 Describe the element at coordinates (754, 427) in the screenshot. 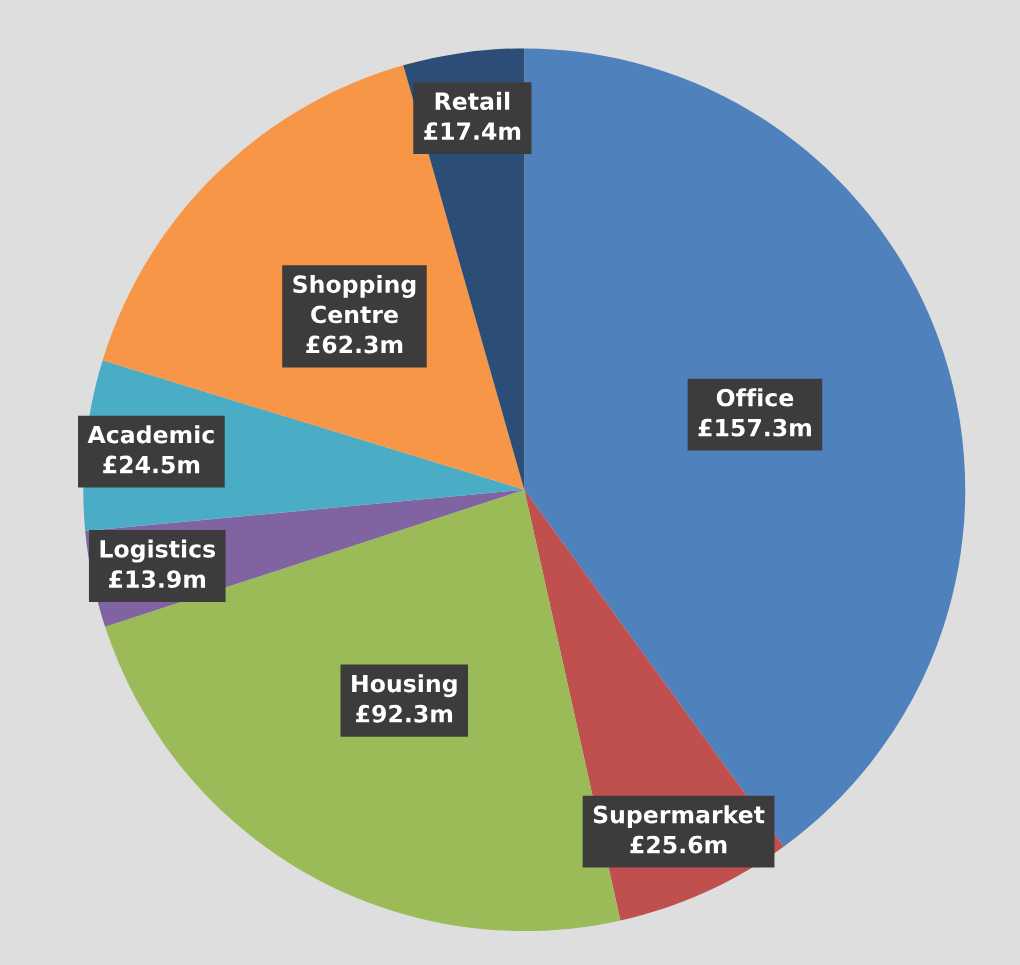

I see `data-label: £157.3m` at that location.